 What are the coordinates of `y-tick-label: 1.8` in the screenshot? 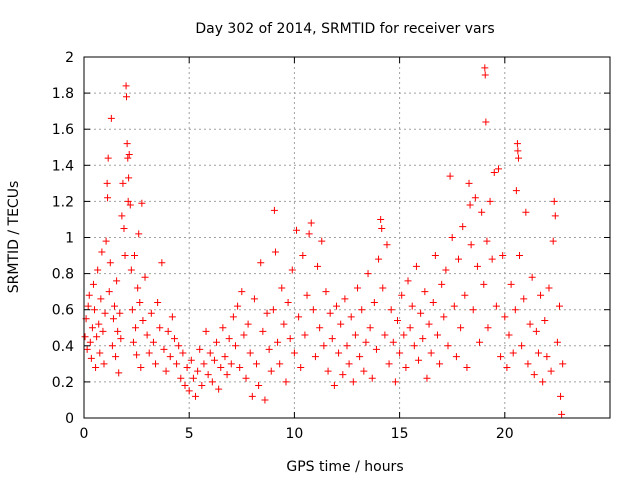 It's located at (63, 94).